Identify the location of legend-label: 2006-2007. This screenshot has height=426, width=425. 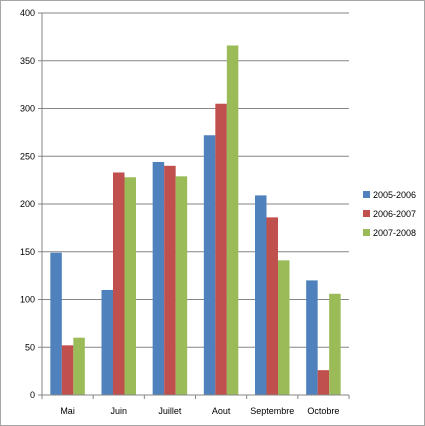
(394, 214).